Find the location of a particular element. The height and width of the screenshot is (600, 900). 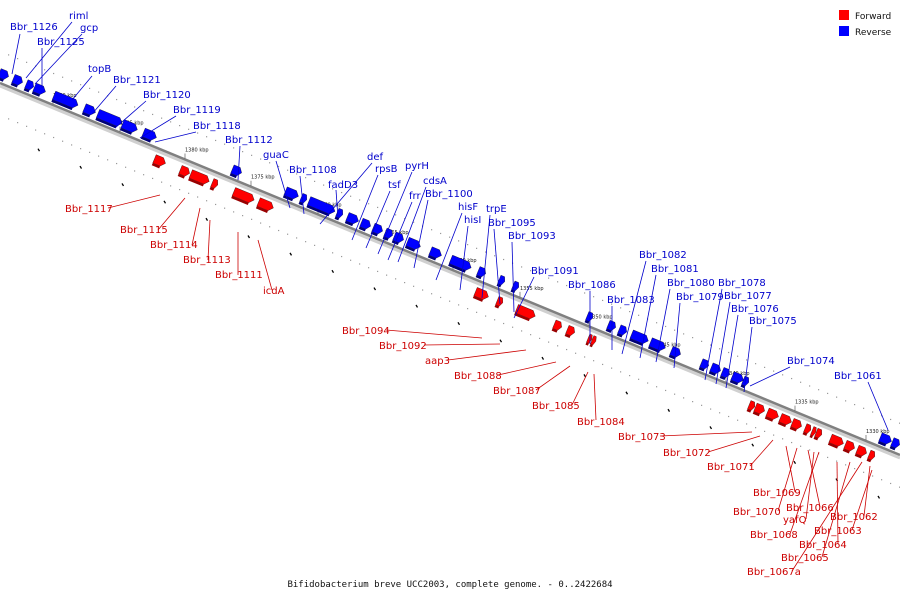

forward-gene-label: Bbr_1087 is located at coordinates (517, 391).